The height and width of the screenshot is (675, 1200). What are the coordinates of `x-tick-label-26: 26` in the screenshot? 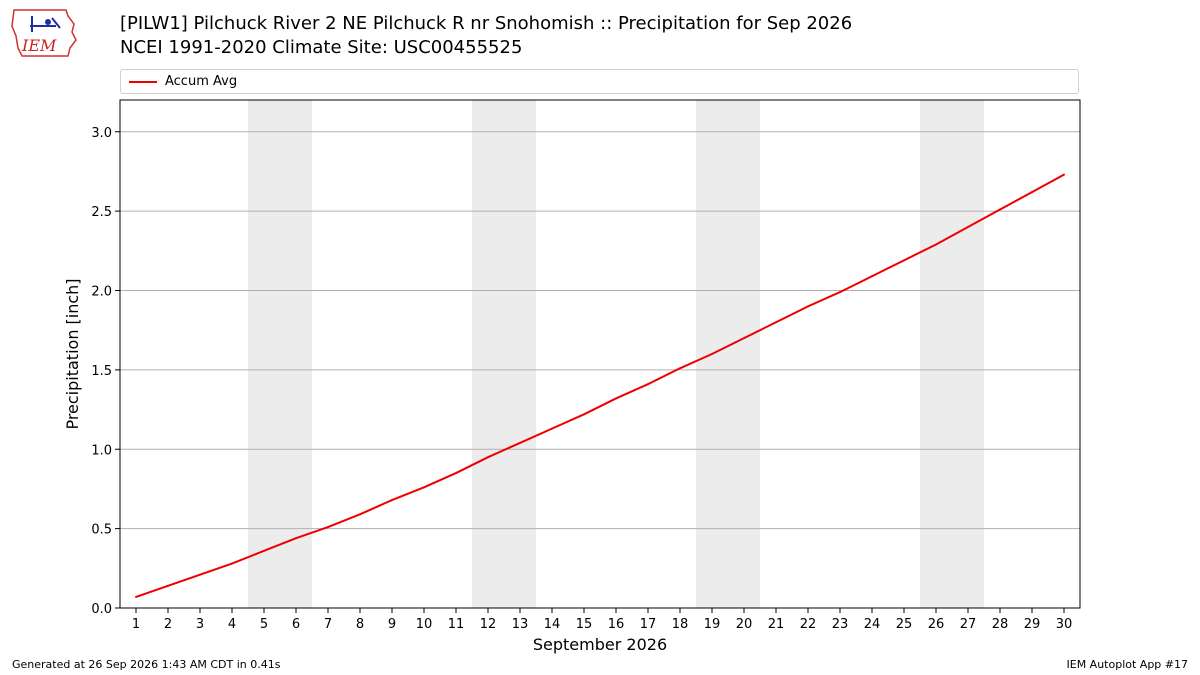 It's located at (936, 624).